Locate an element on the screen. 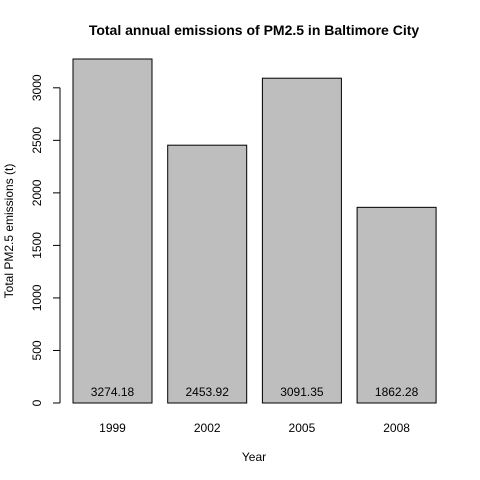 The width and height of the screenshot is (480, 480). bar-2008 is located at coordinates (396, 305).